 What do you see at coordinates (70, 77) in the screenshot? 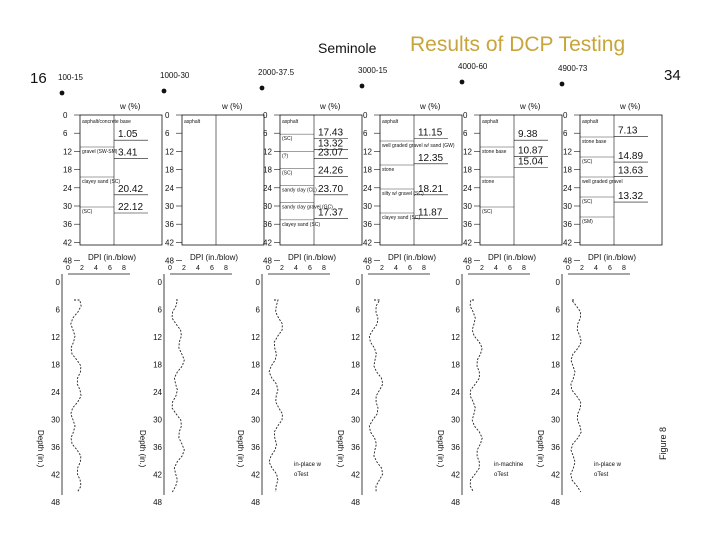
I see `station-label: 100-15` at bounding box center [70, 77].